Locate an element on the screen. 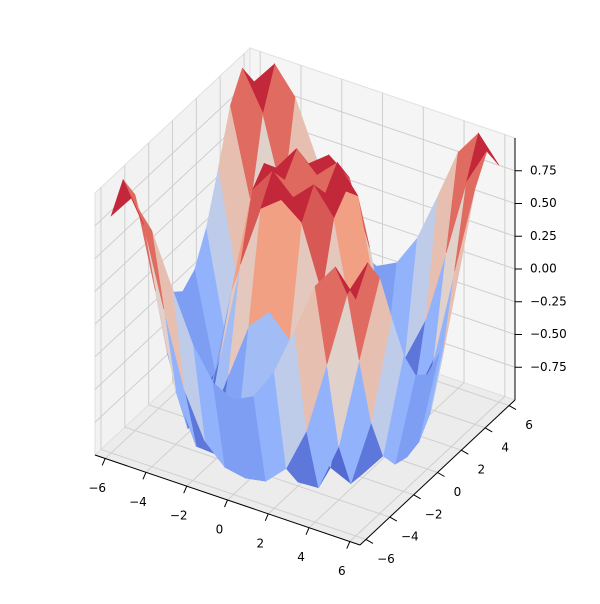 This screenshot has height=604, width=600. y-axis-line is located at coordinates (437, 472).